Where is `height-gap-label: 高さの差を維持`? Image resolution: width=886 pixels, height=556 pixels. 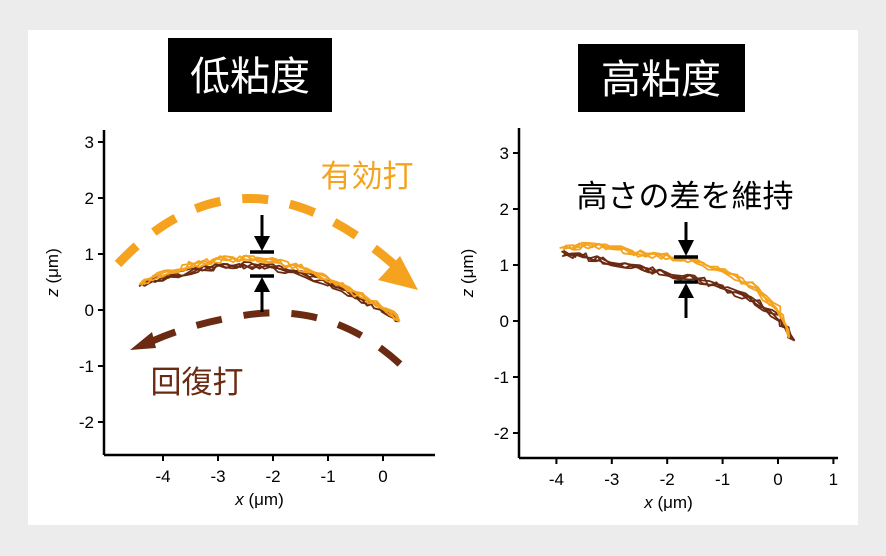 height-gap-label: 高さの差を維持 is located at coordinates (685, 197).